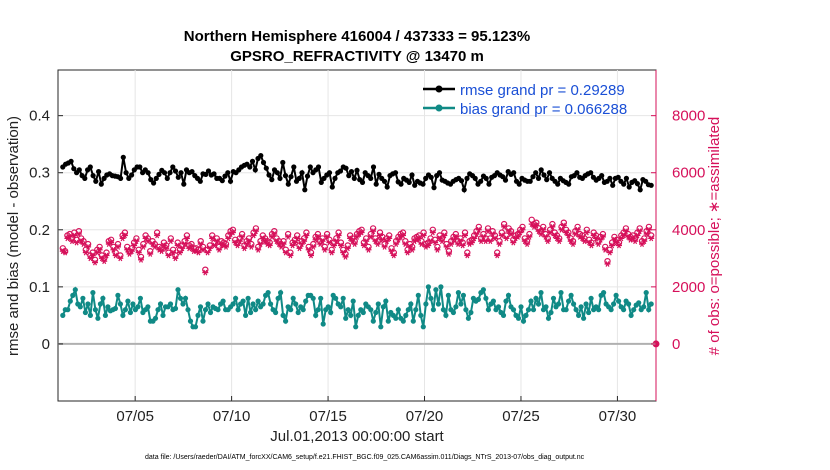  Describe the element at coordinates (439, 89) in the screenshot. I see `legend-rmse-marker` at that location.